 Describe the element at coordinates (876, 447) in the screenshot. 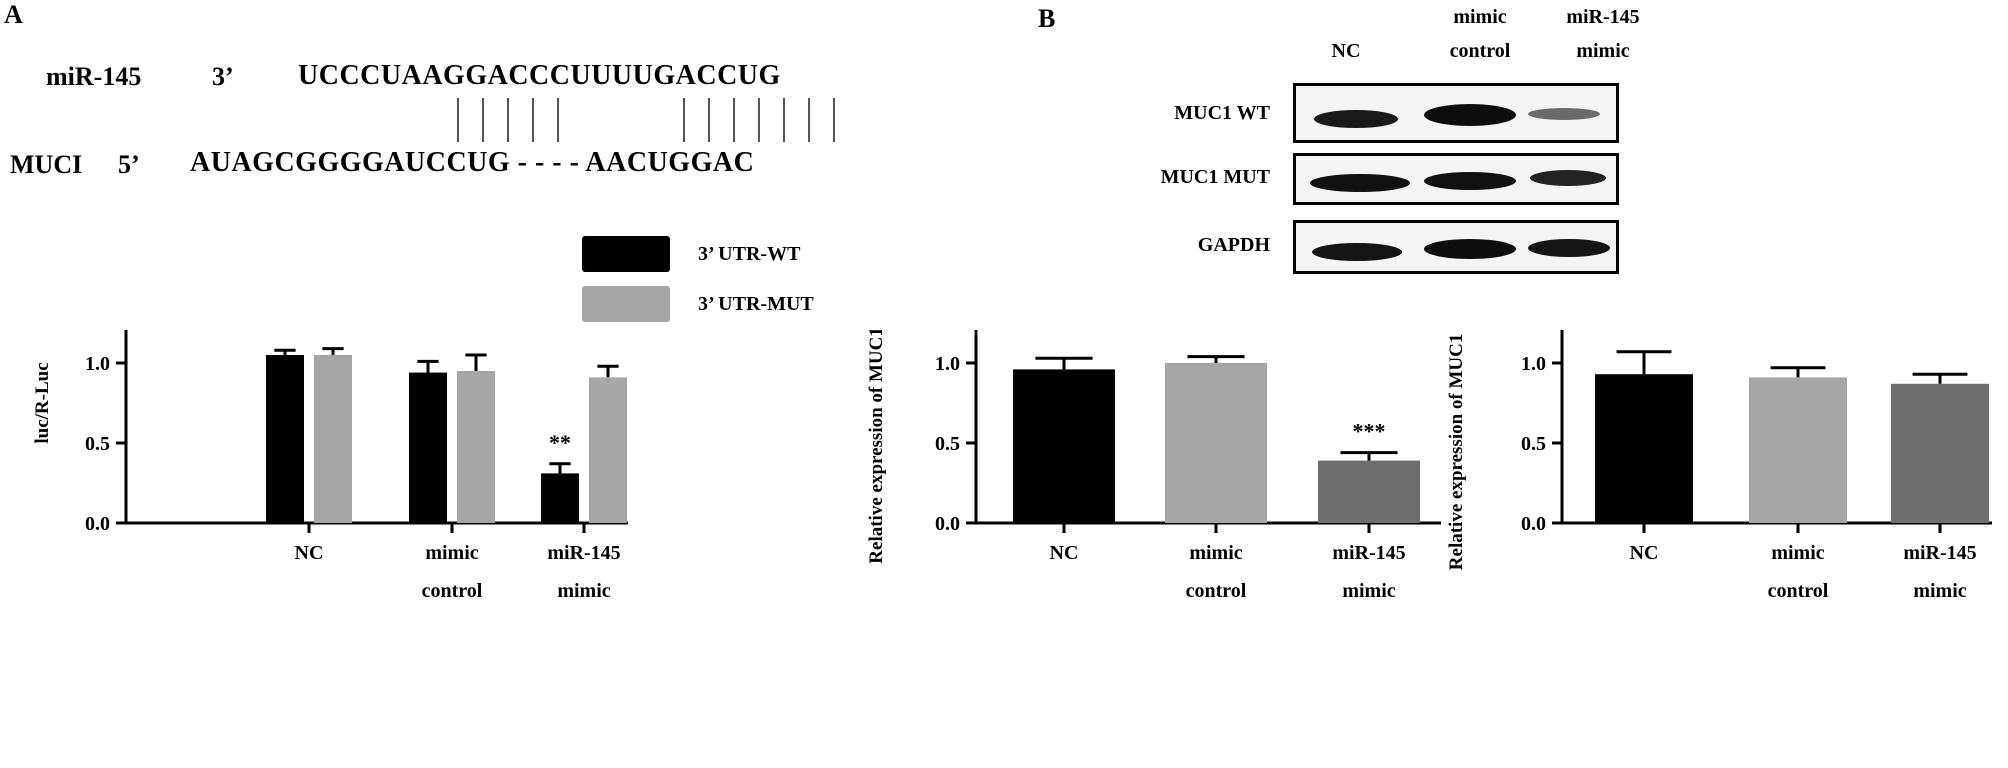

I see `y-axis-title: Relative expression of MUC1 WT (fold)` at that location.